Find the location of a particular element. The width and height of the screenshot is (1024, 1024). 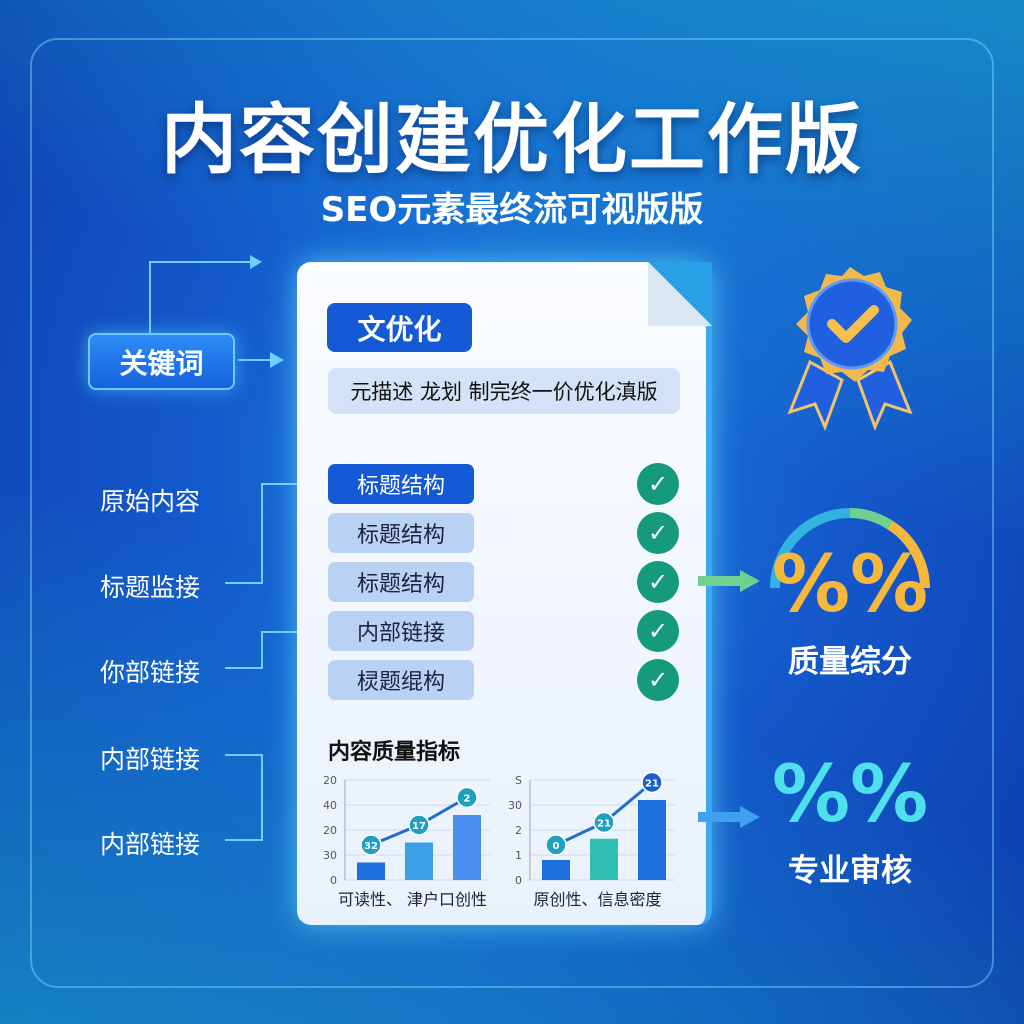

description-bar: 元描述 龙划 制完终一价优化滇版 is located at coordinates (504, 391).